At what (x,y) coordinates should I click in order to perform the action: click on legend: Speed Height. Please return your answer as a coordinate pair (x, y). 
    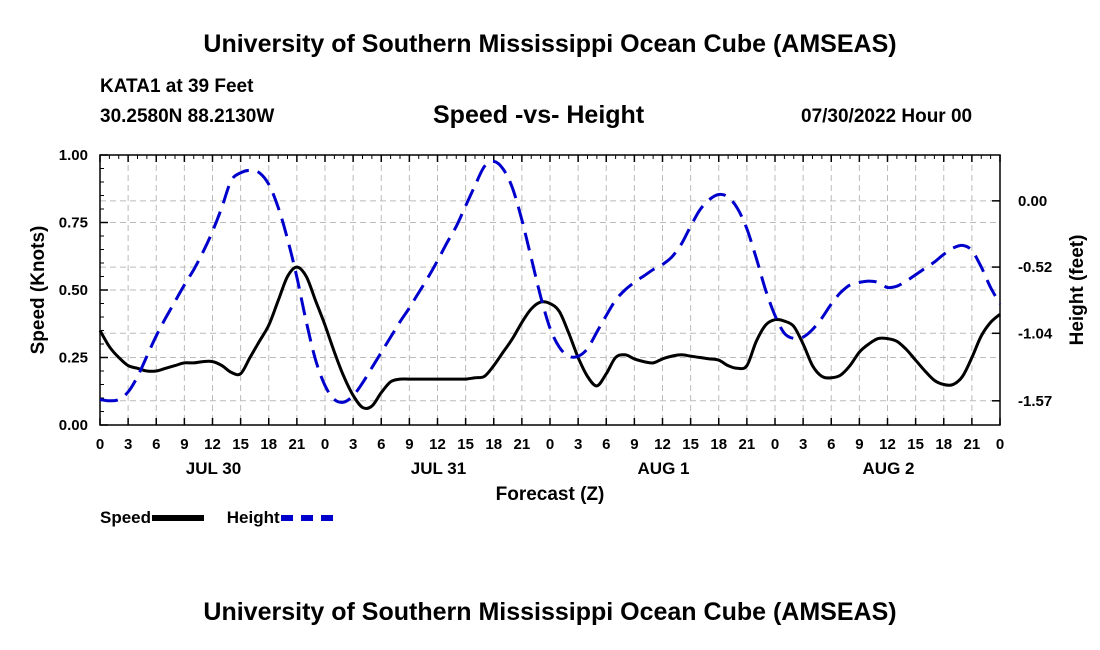
    Looking at the image, I should click on (225, 518).